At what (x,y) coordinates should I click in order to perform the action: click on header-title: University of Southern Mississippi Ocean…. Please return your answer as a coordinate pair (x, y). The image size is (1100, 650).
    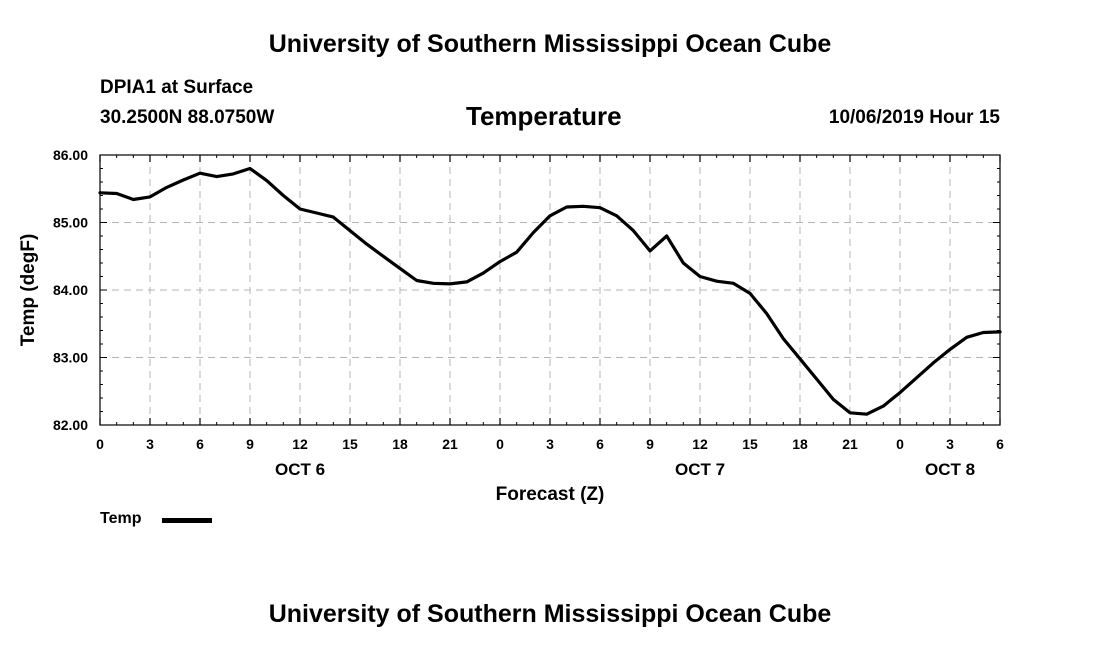
    Looking at the image, I should click on (550, 44).